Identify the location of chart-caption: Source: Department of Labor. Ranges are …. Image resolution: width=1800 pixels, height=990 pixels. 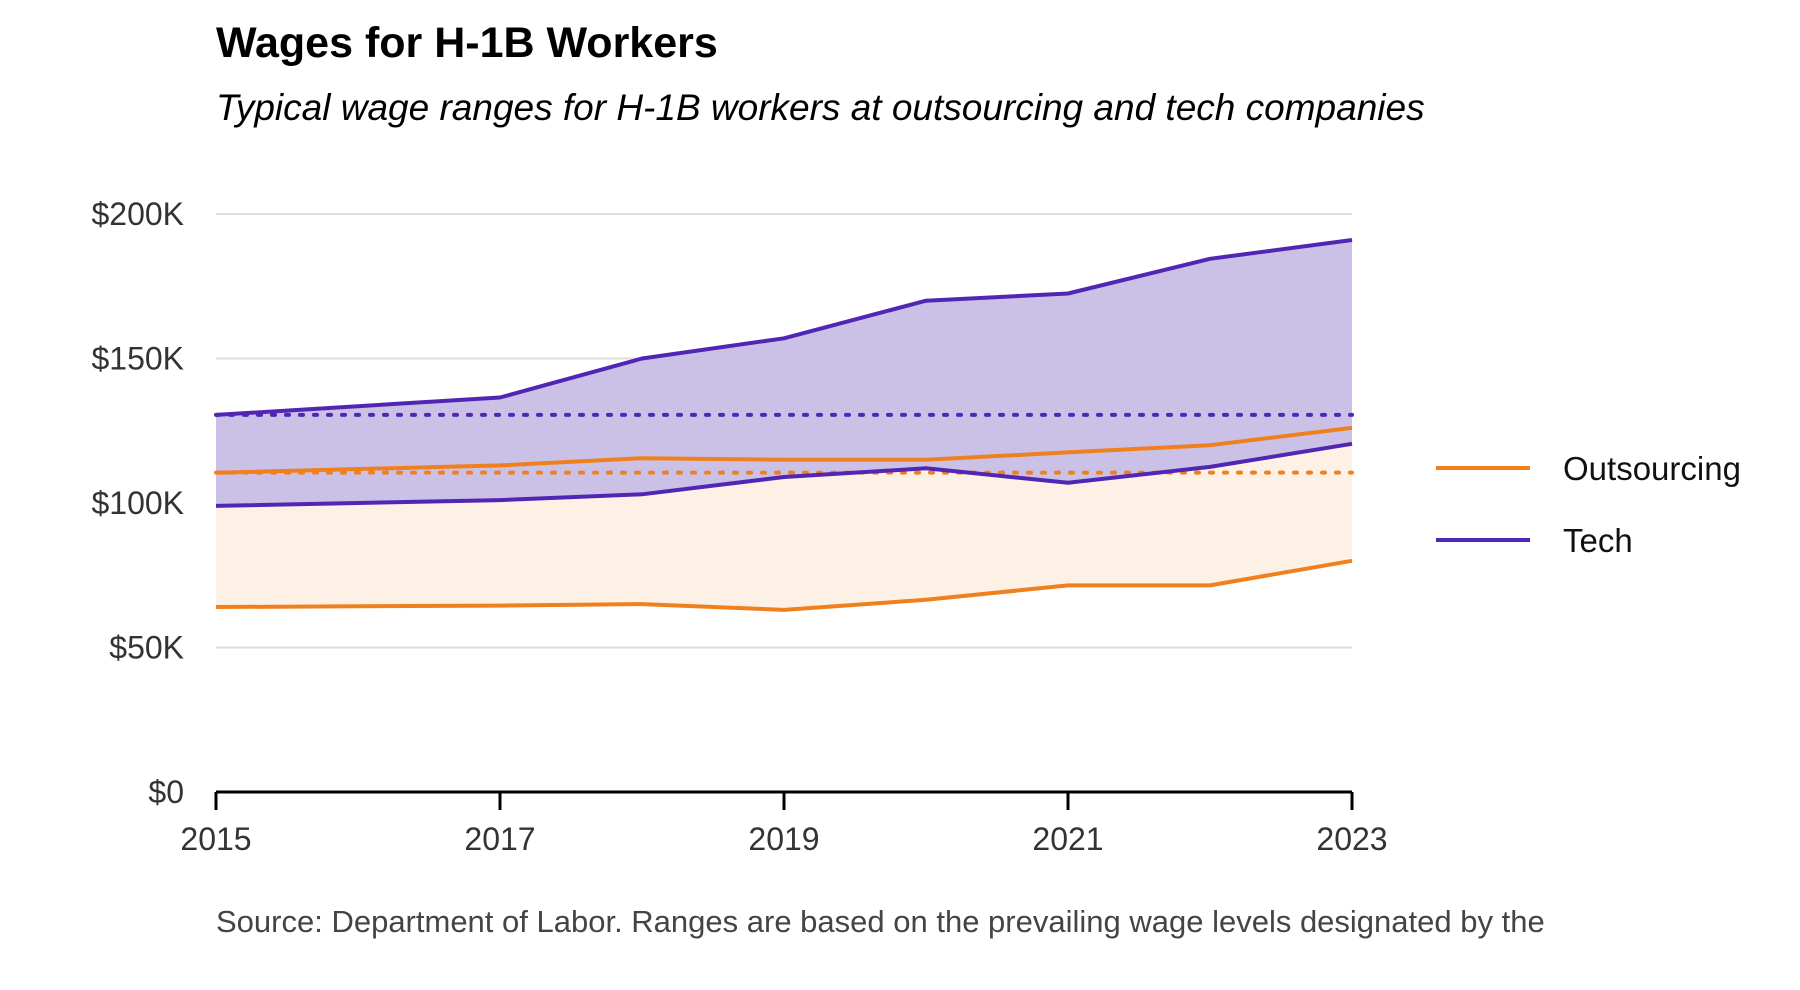
(880, 921).